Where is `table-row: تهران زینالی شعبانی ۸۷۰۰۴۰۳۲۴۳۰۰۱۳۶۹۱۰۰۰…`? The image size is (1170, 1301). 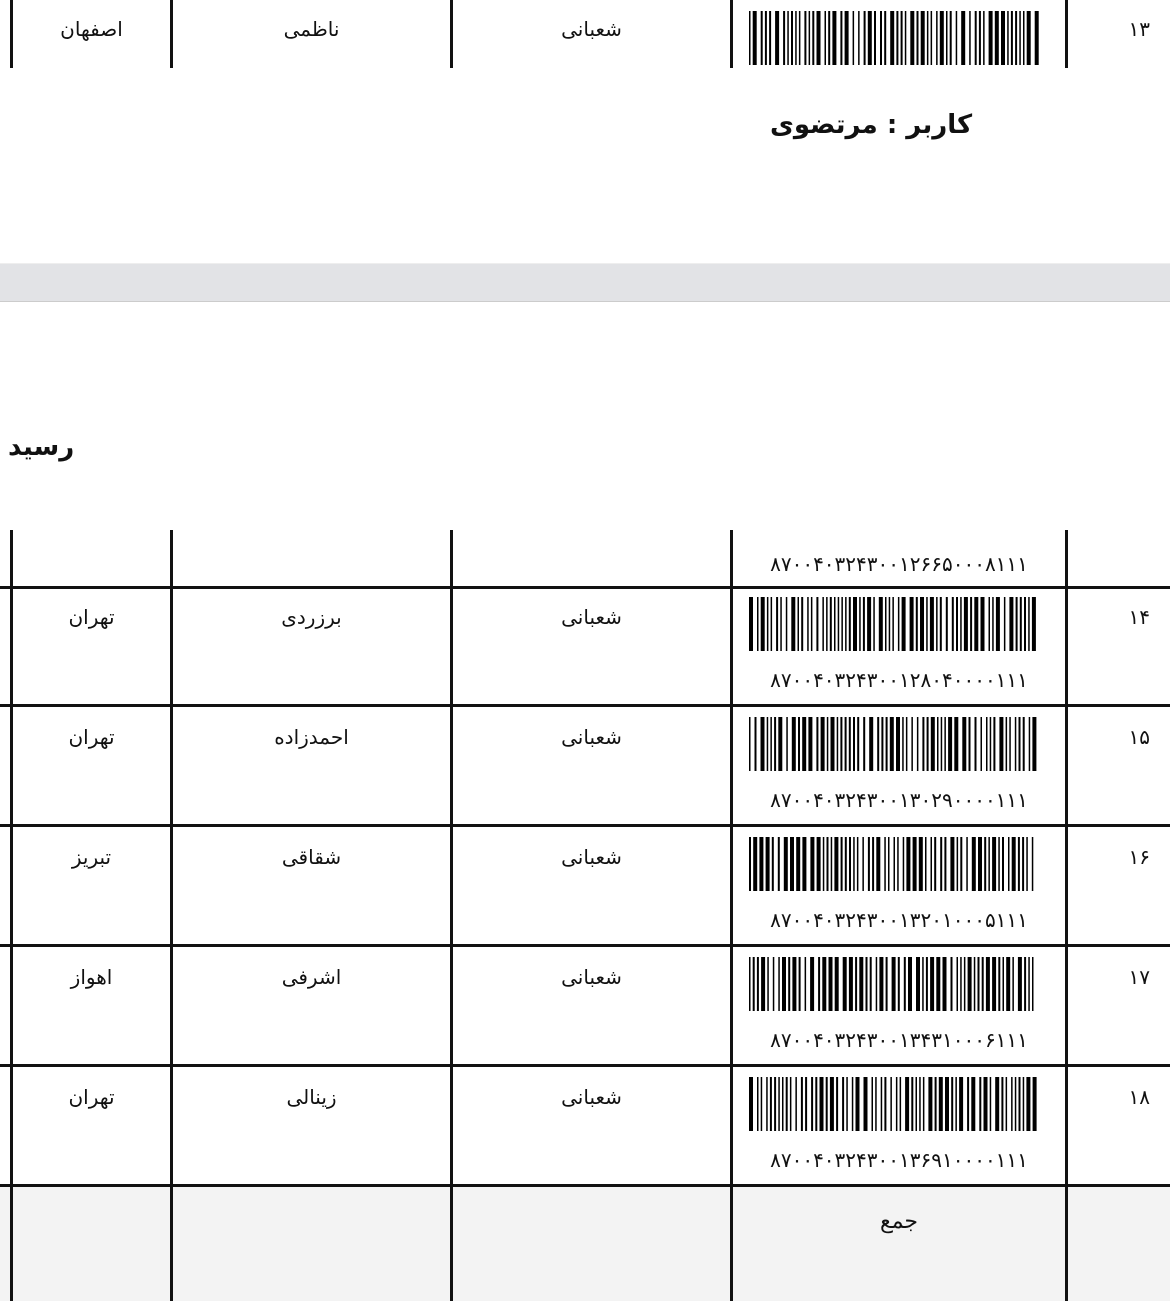 table-row: تهران زینالی شعبانی ۸۷۰۰۴۰۳۲۴۳۰۰۱۳۶۹۱۰۰۰… is located at coordinates (585, 1127).